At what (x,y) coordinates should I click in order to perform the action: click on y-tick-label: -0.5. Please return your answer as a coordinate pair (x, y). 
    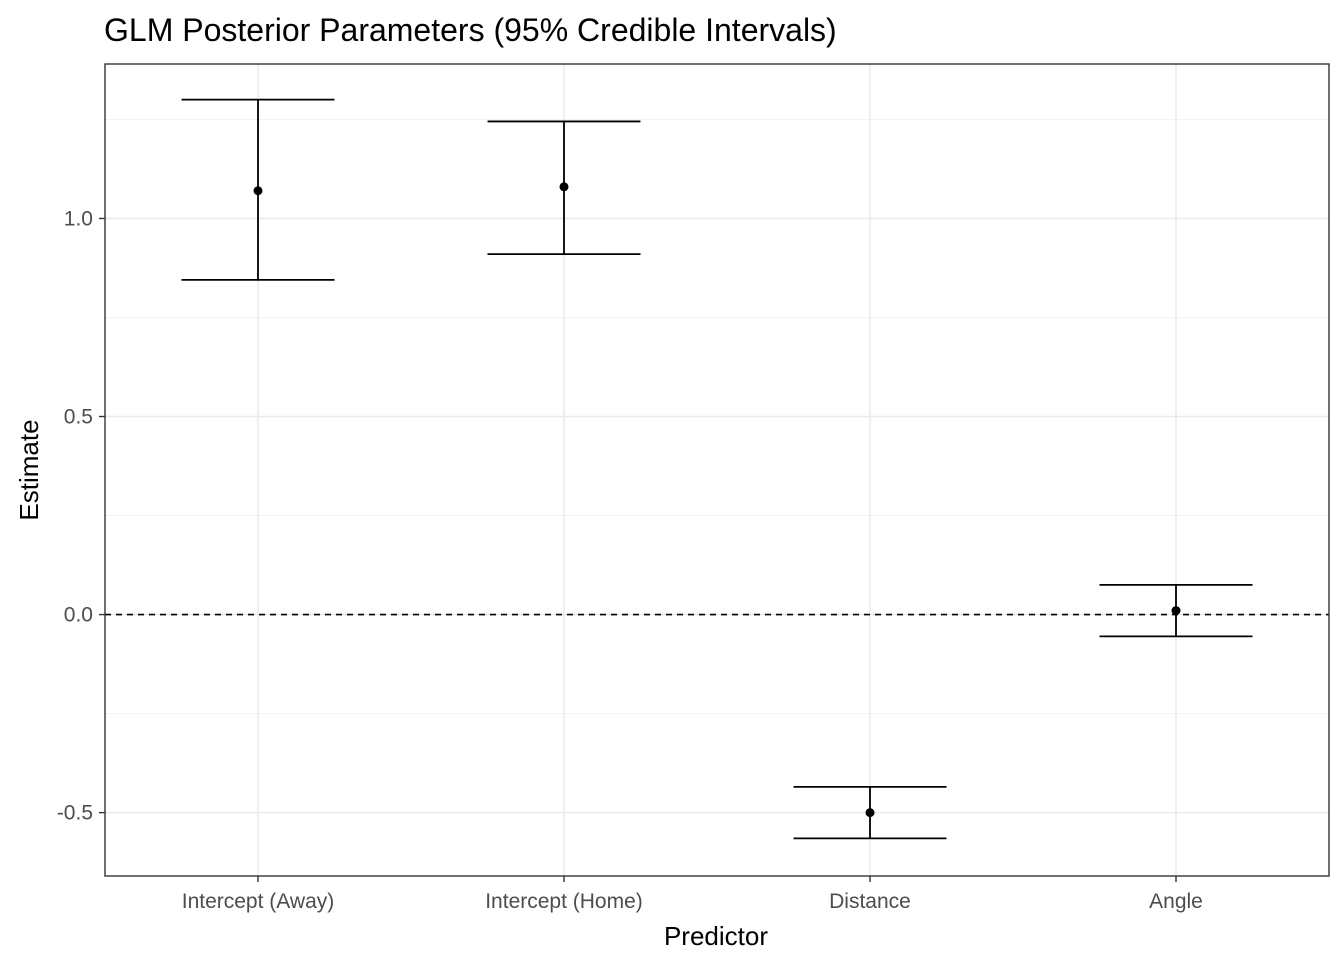
    Looking at the image, I should click on (75, 813).